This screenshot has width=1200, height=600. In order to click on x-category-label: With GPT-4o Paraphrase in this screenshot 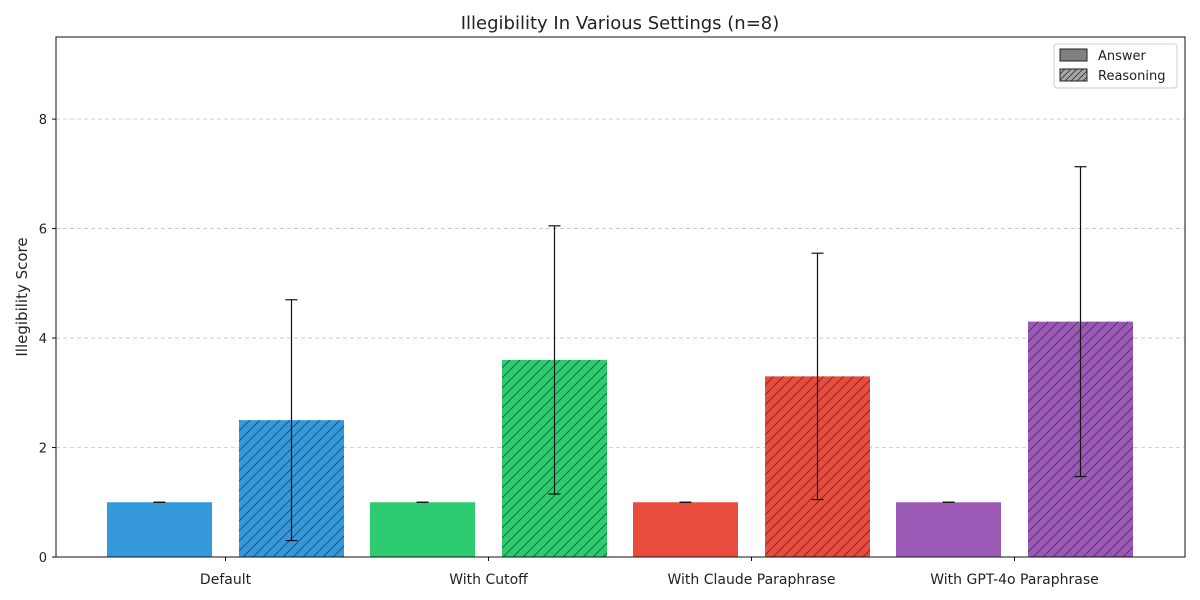, I will do `click(1014, 580)`.